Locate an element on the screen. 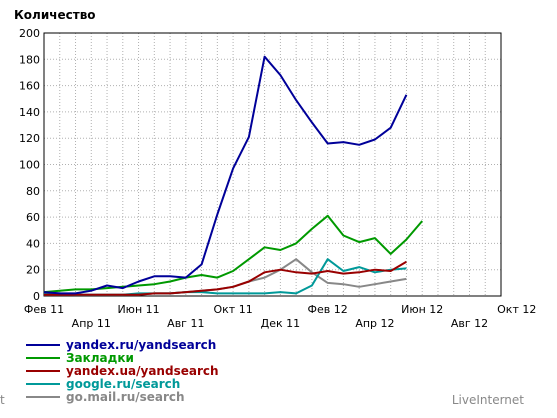 The height and width of the screenshot is (418, 557). legend-label: yandex.ru/yandsearch is located at coordinates (141, 345).